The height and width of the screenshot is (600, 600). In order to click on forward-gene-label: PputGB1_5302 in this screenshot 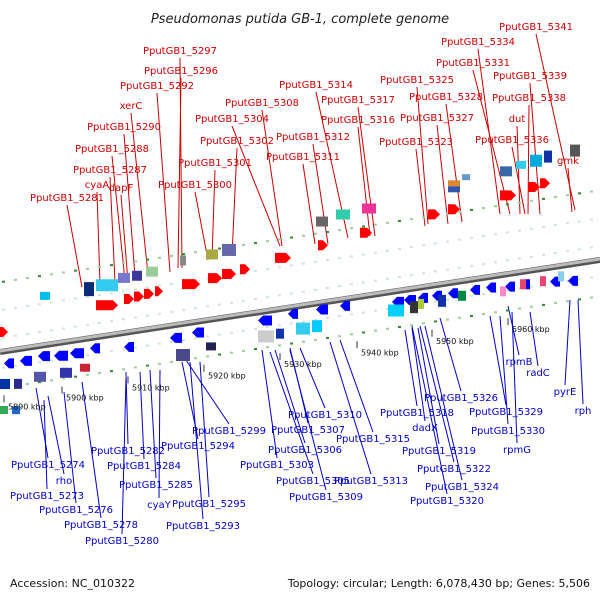, I will do `click(237, 141)`.